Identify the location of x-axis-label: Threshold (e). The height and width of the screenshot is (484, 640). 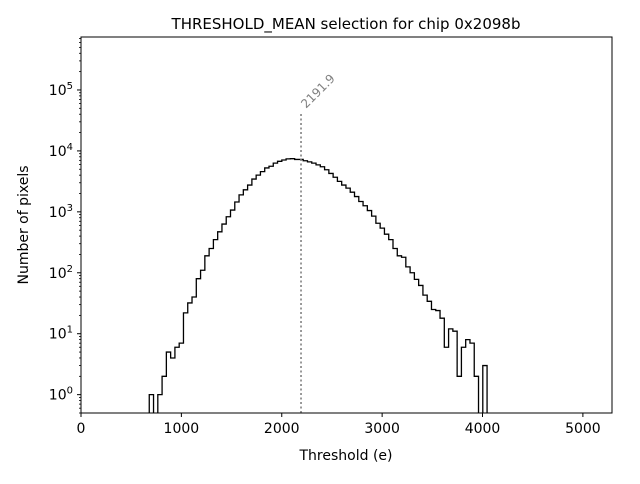
(346, 456).